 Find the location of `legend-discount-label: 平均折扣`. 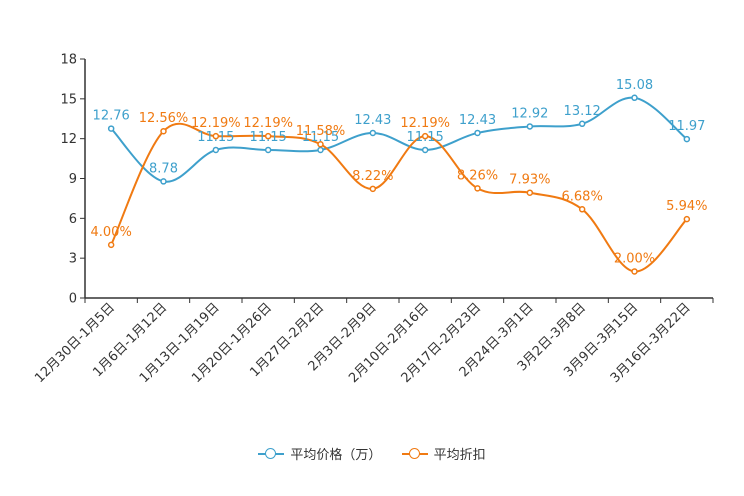

legend-discount-label: 平均折扣 is located at coordinates (459, 455).